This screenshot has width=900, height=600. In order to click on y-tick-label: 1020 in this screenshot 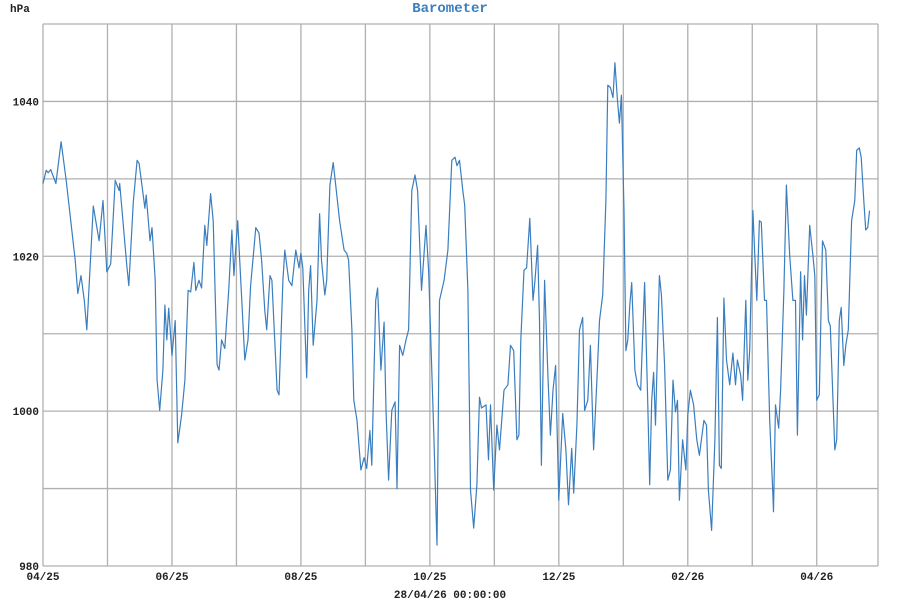, I will do `click(26, 258)`.